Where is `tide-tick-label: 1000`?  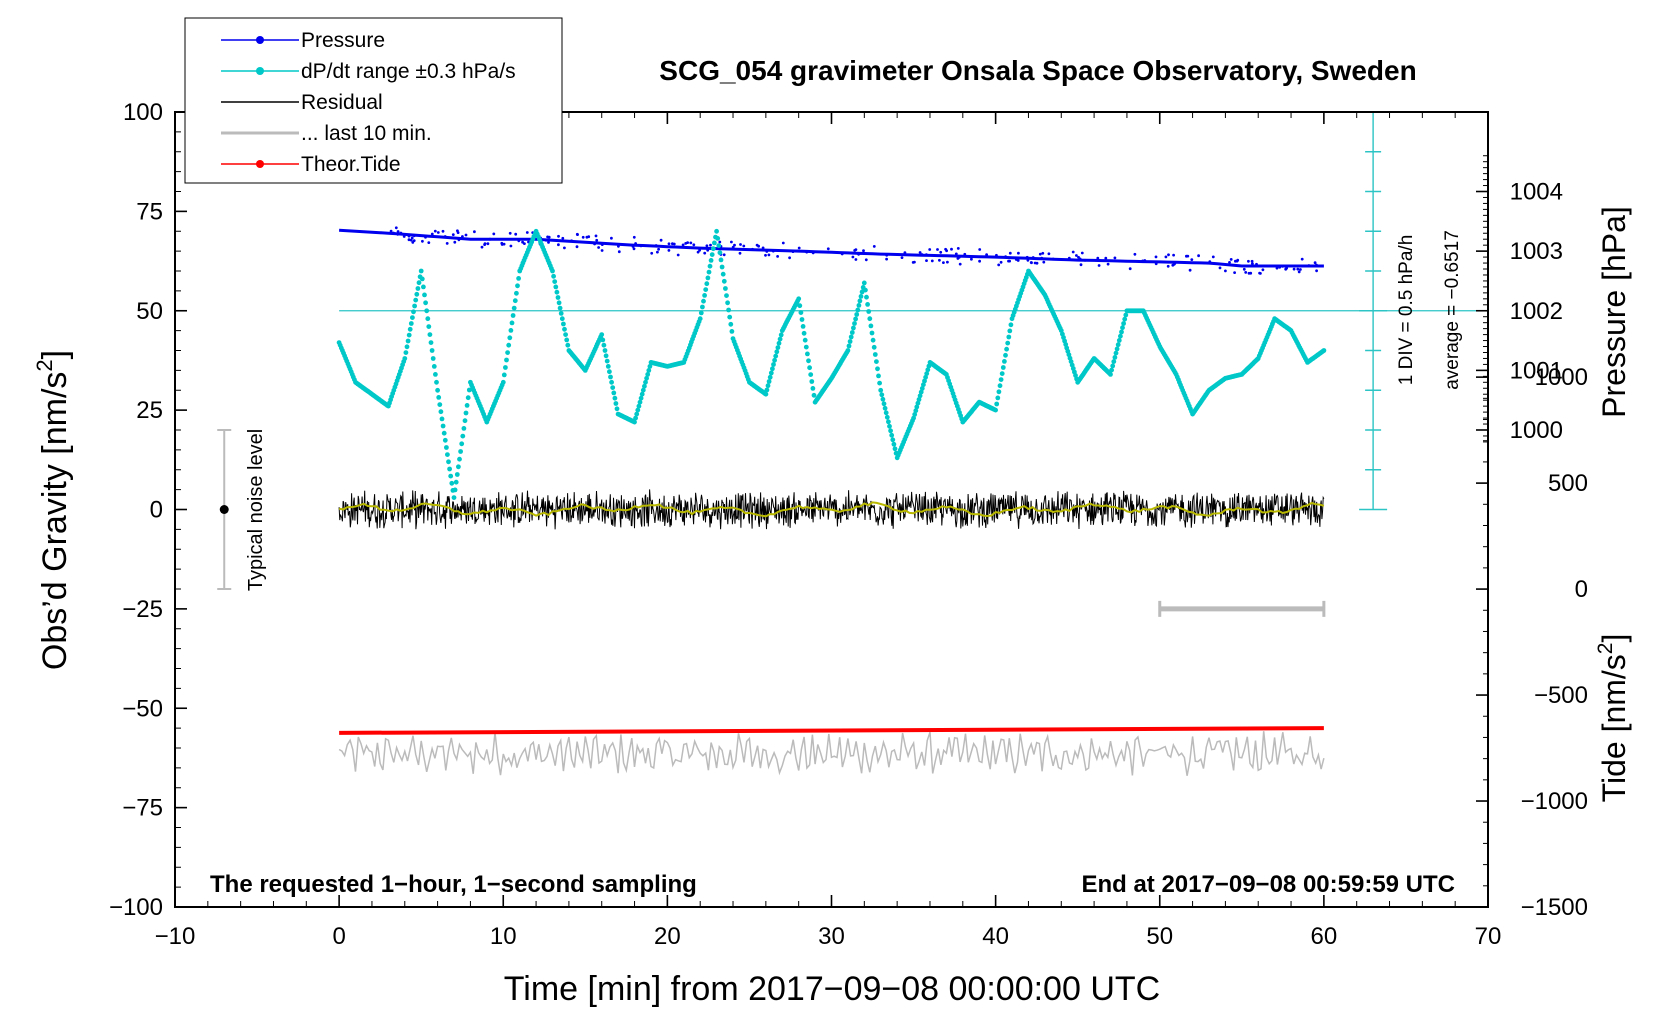
tide-tick-label: 1000 is located at coordinates (1561, 377).